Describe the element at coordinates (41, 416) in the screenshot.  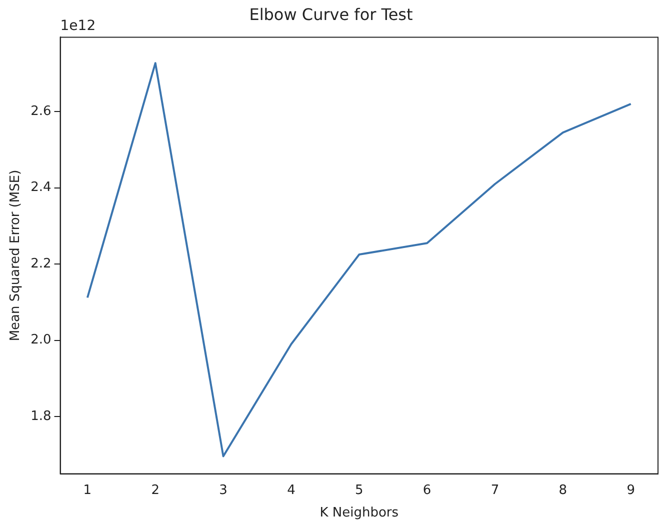
I see `y-tick-label: 1.8` at that location.